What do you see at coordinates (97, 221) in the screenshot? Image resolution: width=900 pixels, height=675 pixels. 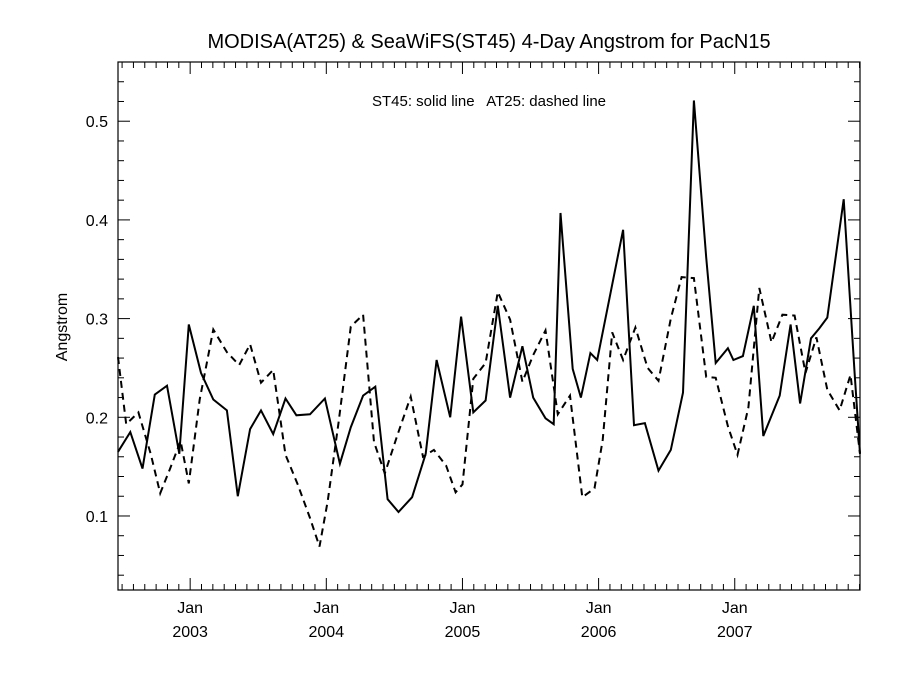 I see `y-tick-label: 0.4` at bounding box center [97, 221].